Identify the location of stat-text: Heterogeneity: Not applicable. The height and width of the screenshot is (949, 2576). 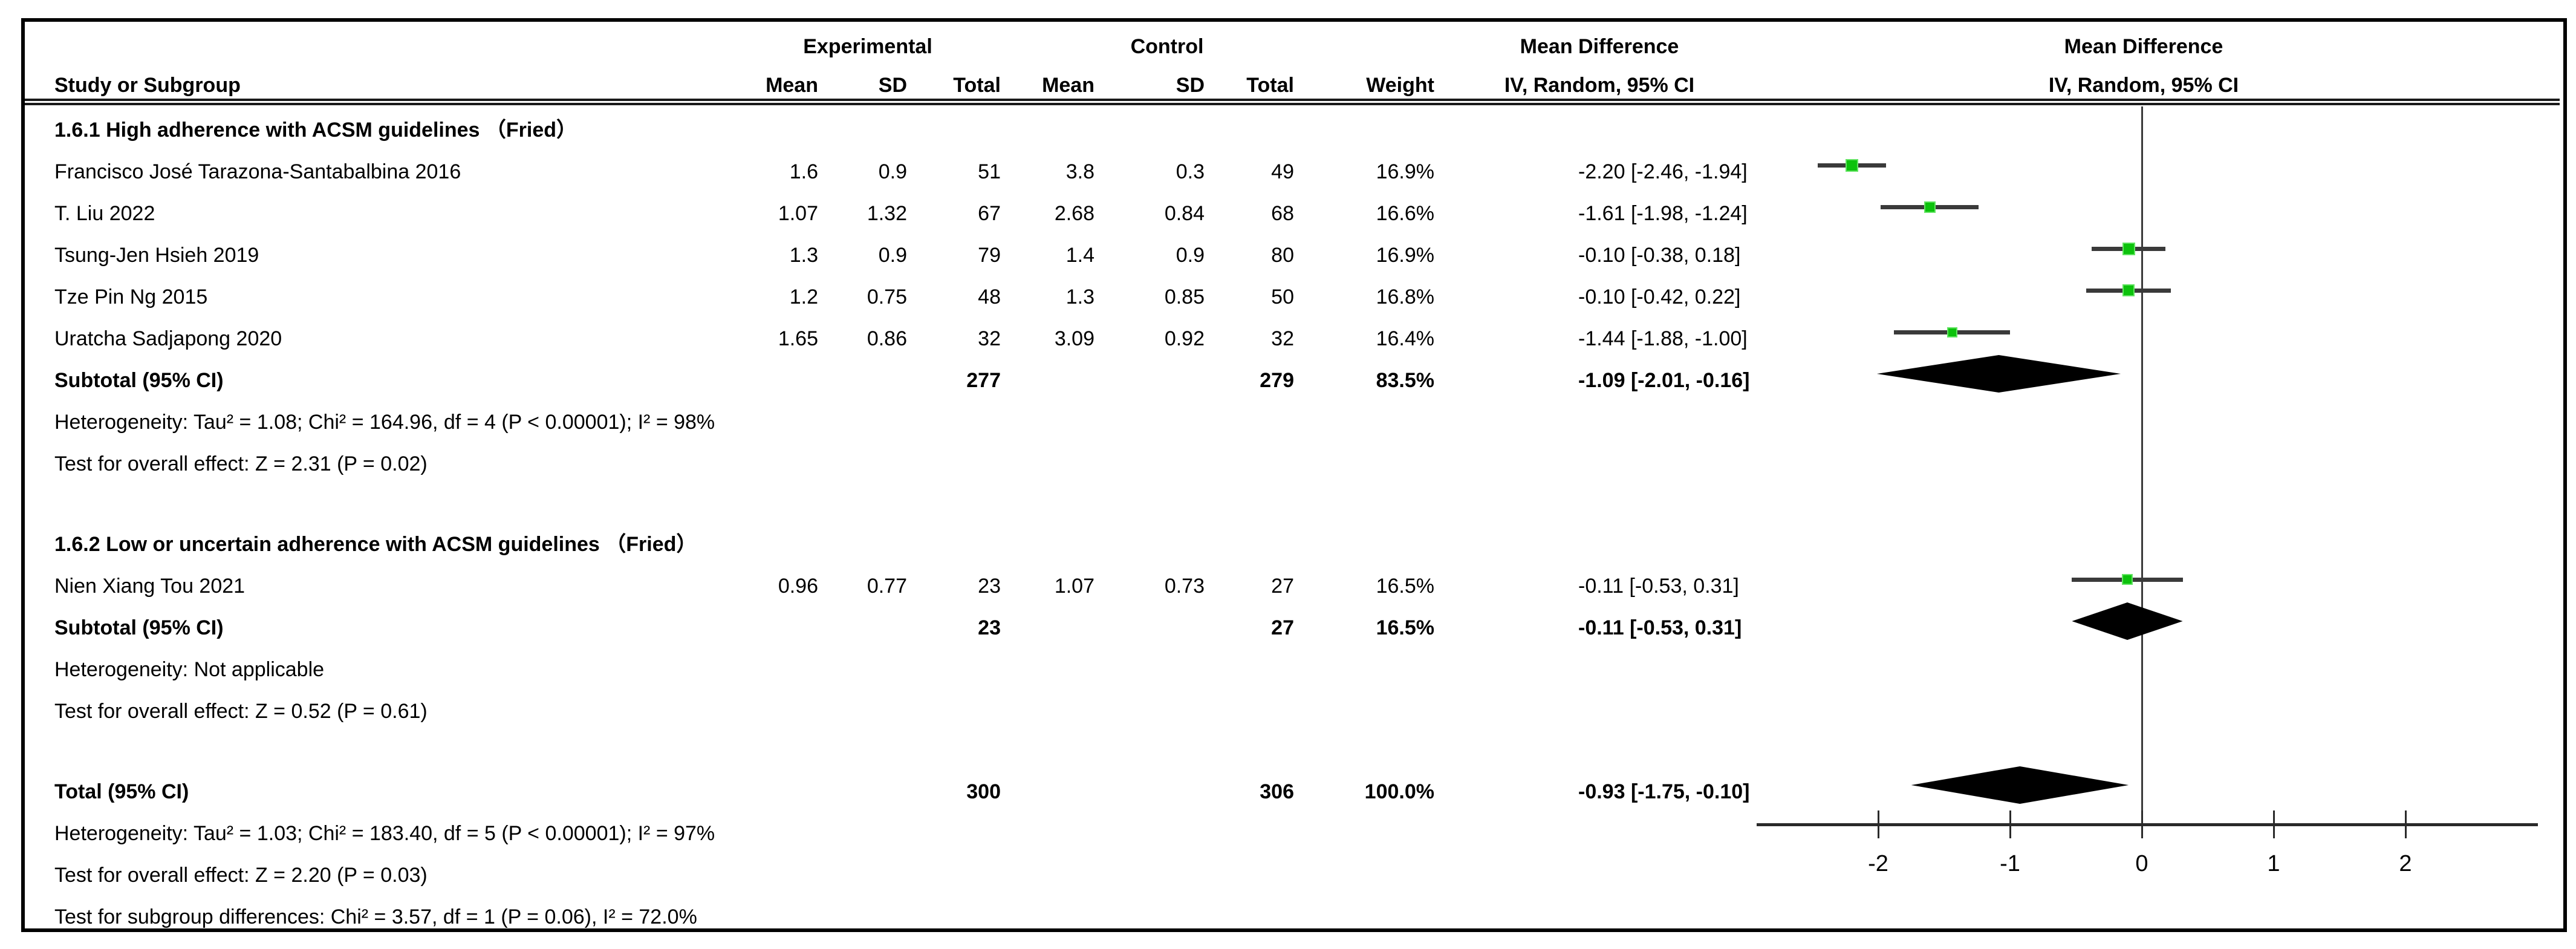
(190, 669).